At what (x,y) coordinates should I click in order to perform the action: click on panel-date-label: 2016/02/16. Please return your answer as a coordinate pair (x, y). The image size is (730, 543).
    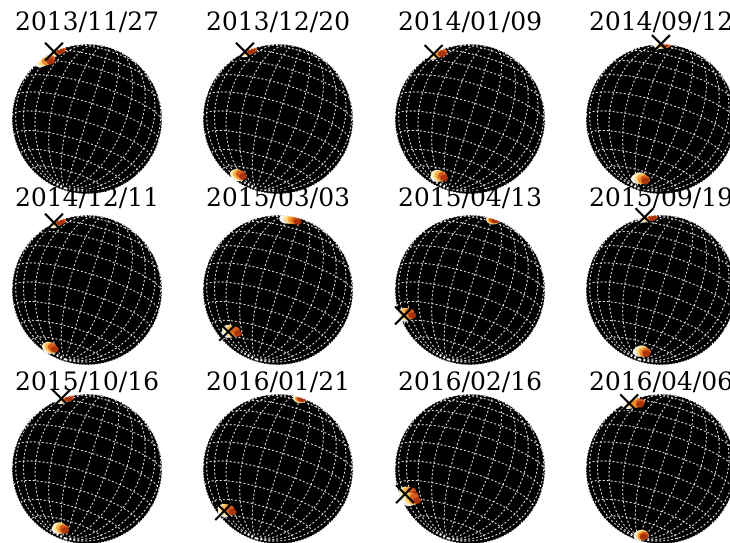
    Looking at the image, I should click on (470, 381).